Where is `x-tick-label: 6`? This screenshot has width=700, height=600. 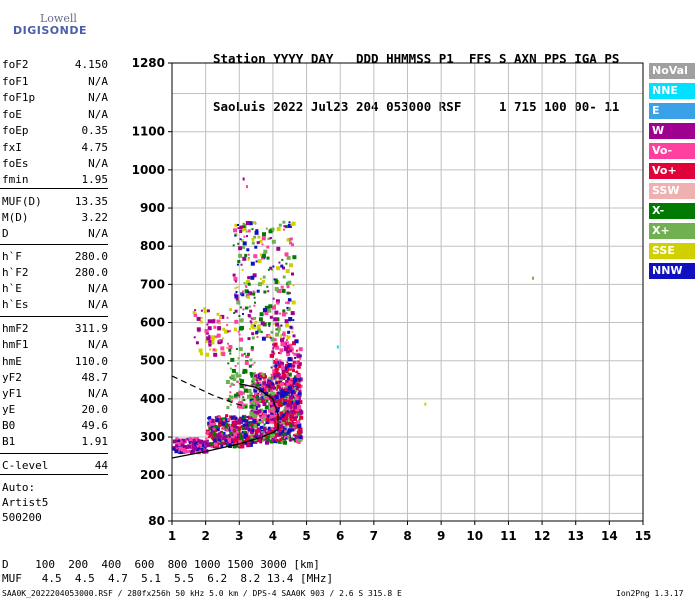
x-tick-label: 6 is located at coordinates (340, 536).